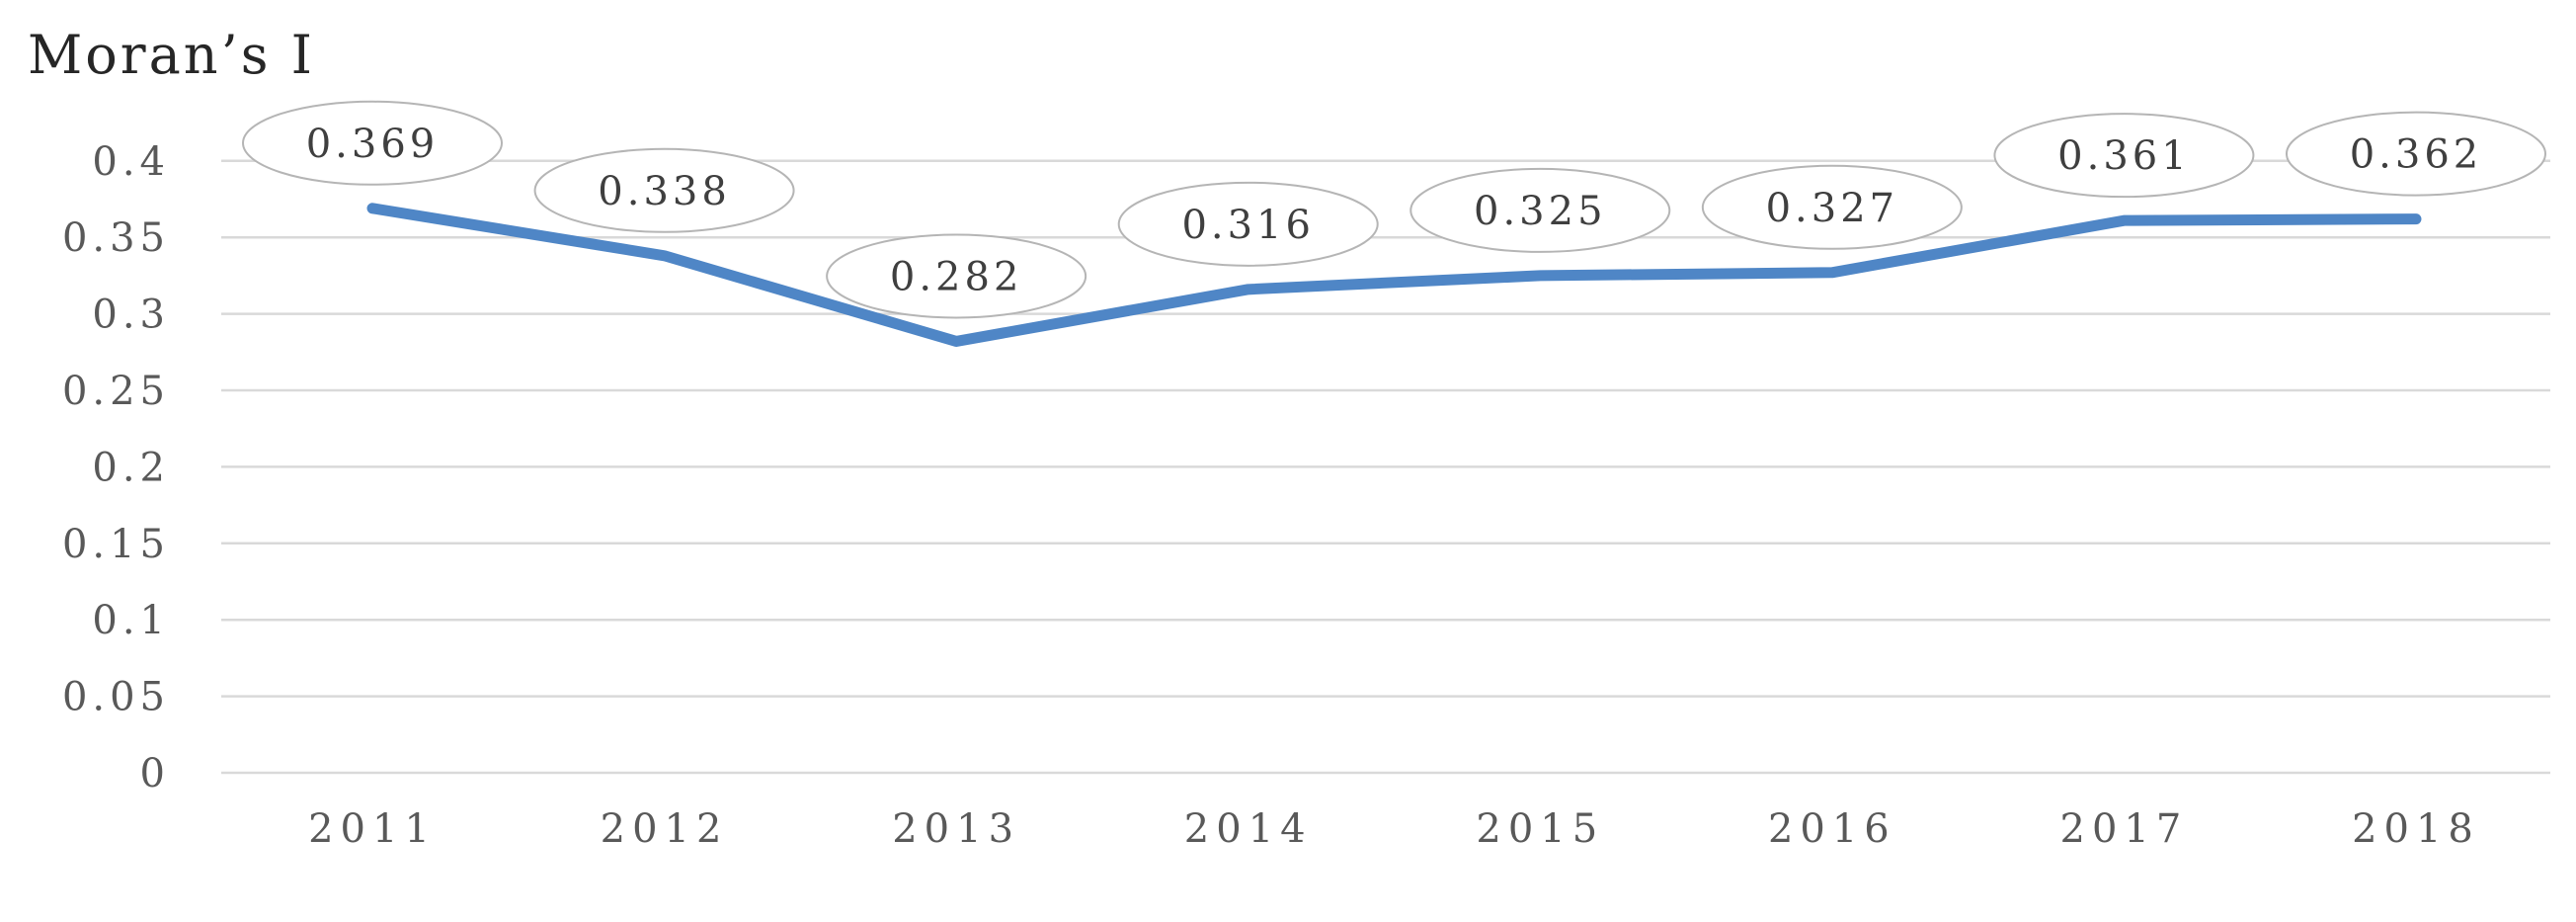  Describe the element at coordinates (1394, 275) in the screenshot. I see `series-line` at that location.